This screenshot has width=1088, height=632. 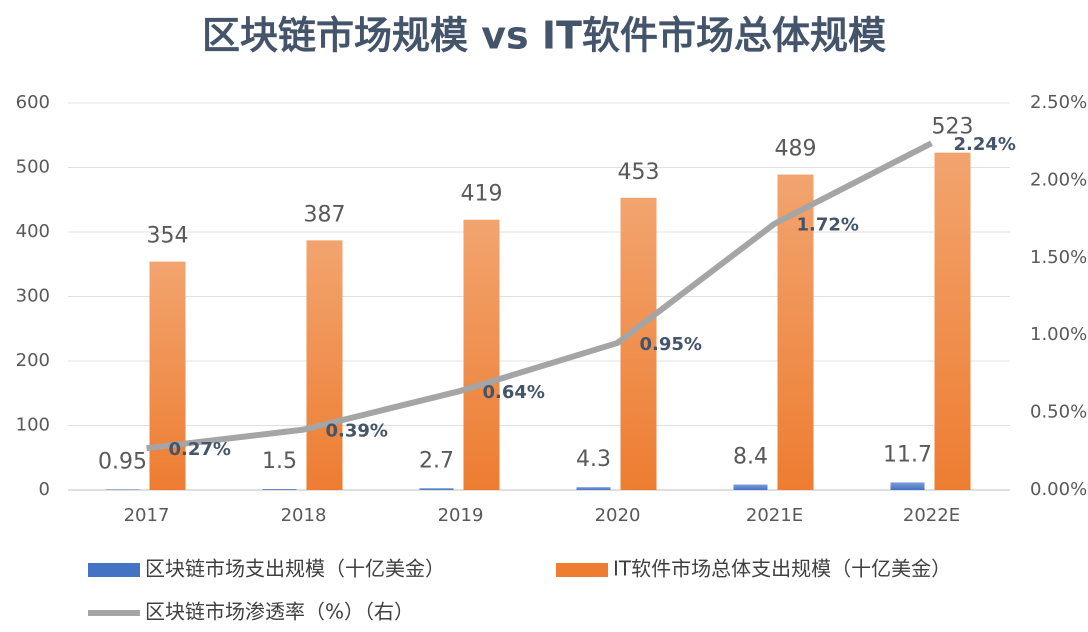 I want to click on x-tick-label: 2018, so click(x=304, y=515).